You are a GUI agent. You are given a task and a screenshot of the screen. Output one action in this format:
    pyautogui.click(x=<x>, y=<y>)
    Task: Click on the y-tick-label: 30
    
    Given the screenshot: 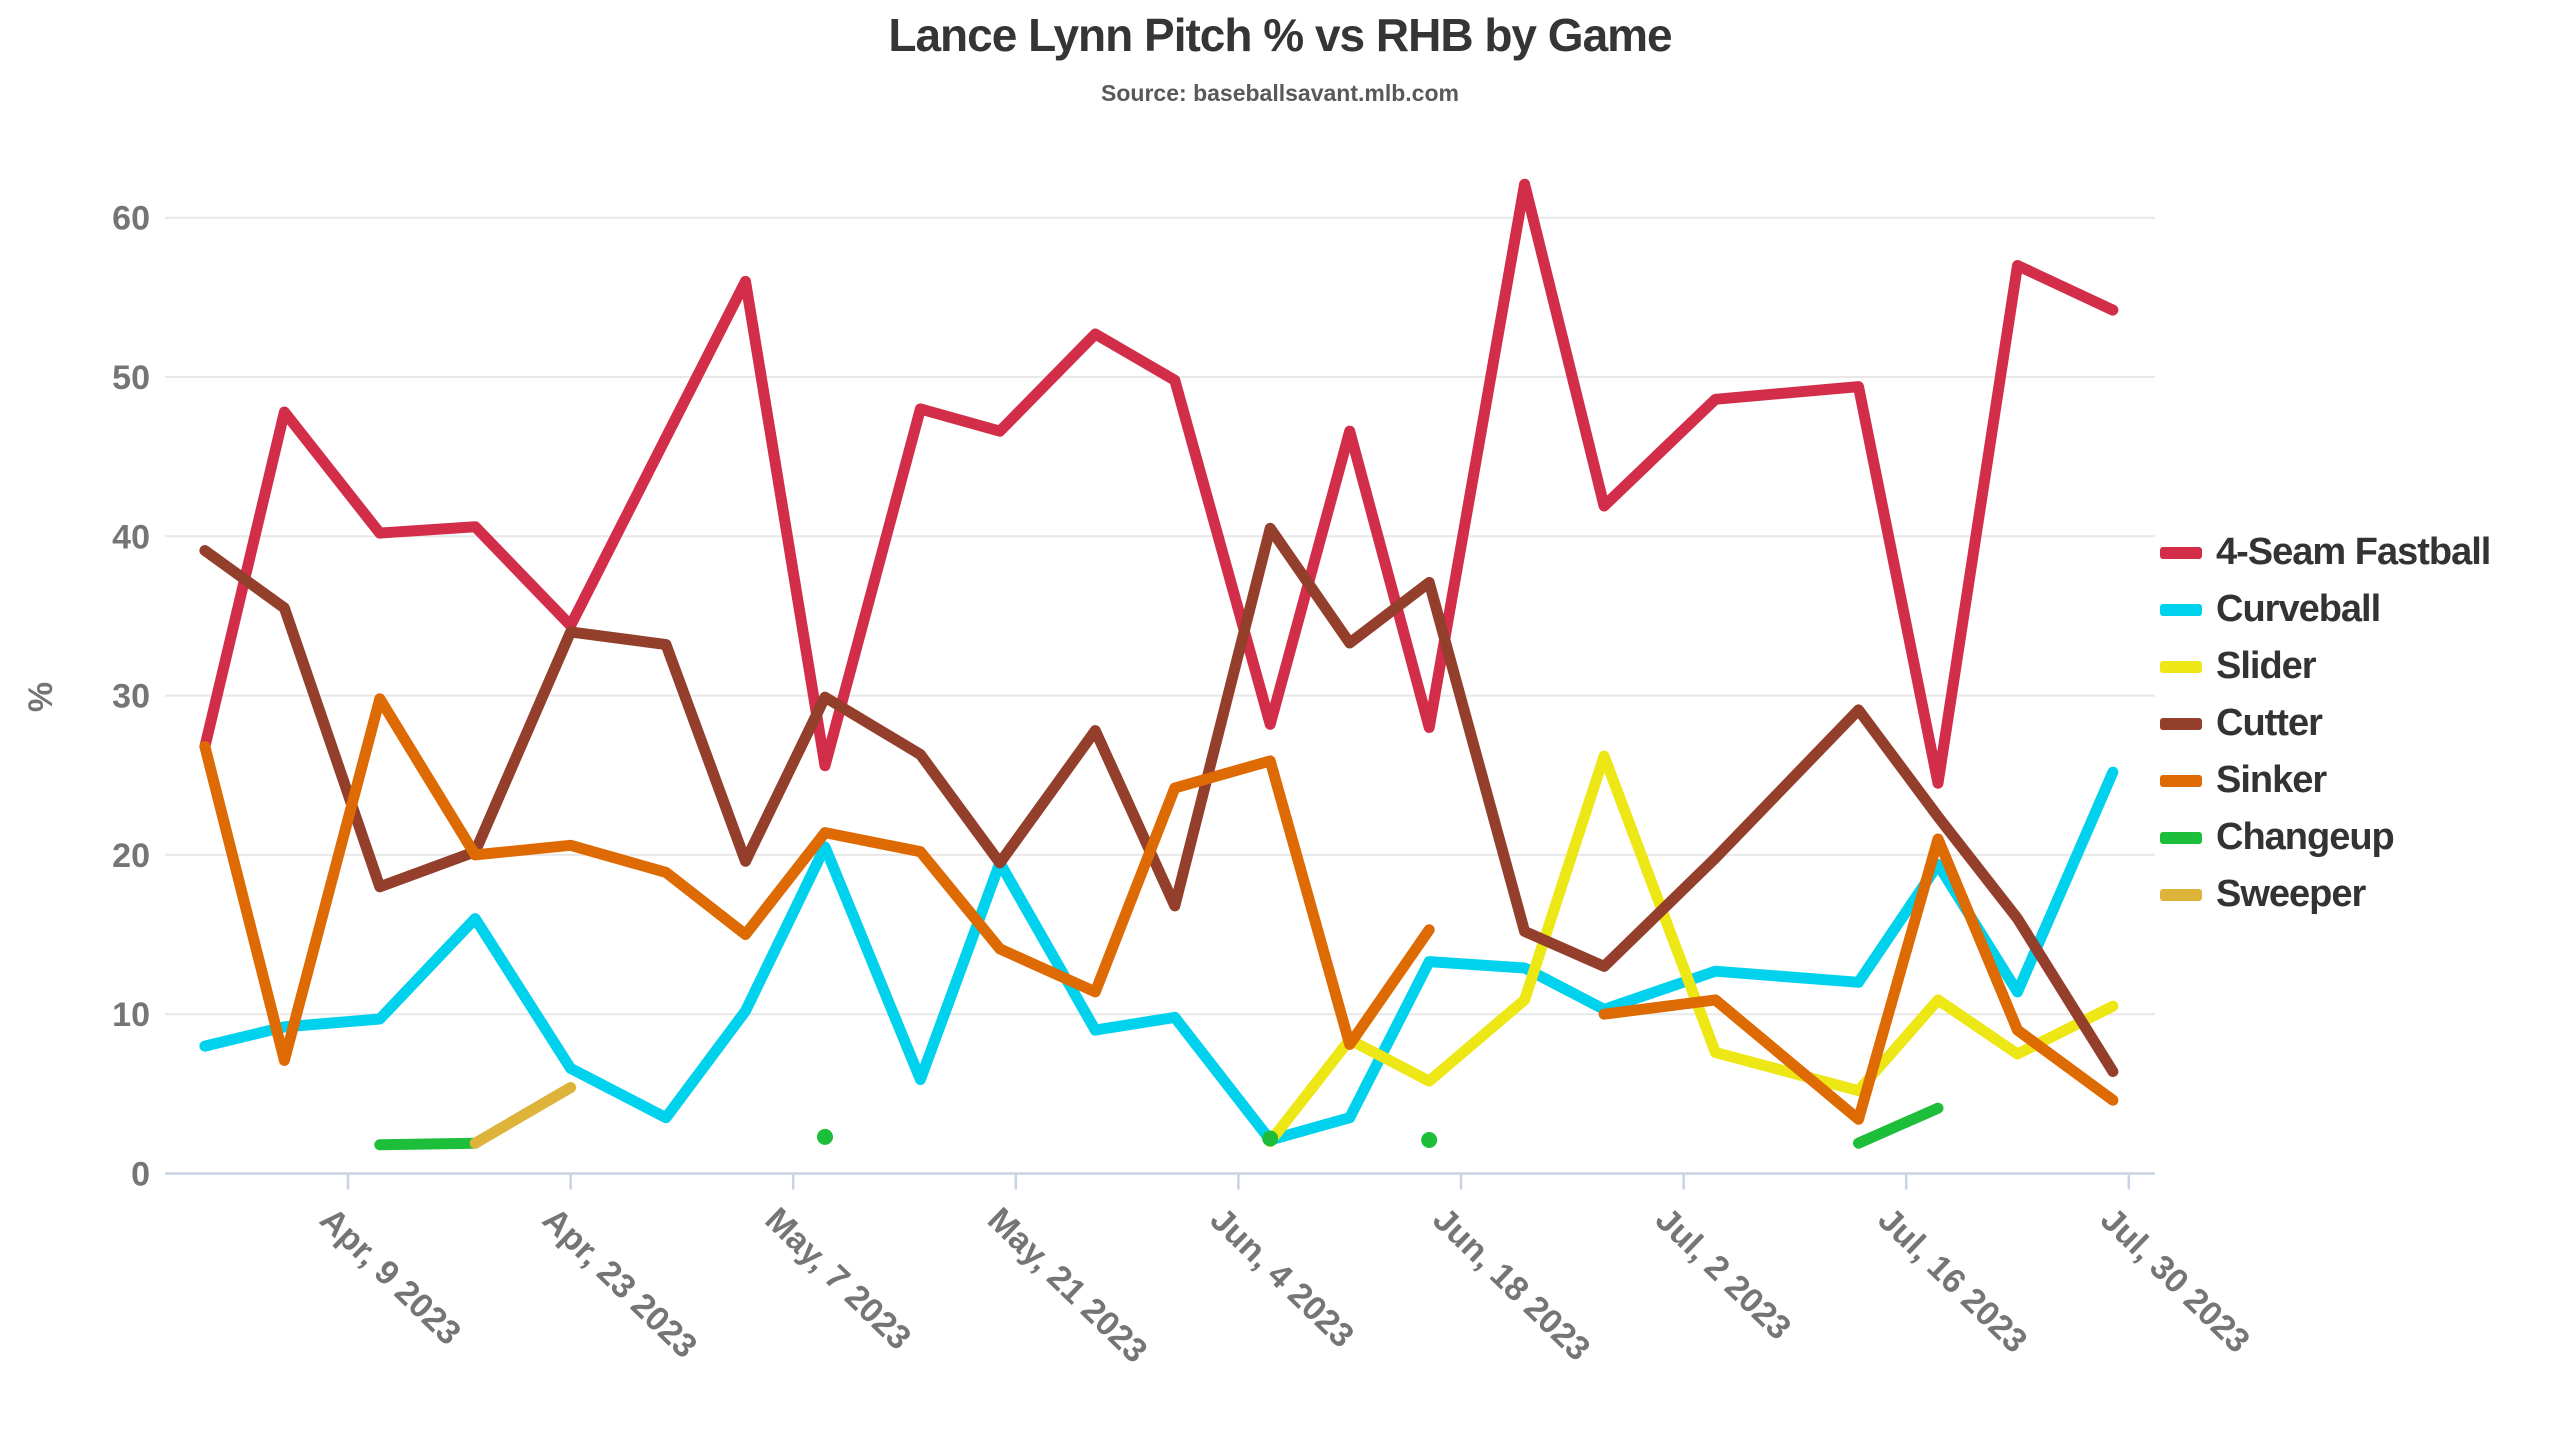 What is the action you would take?
    pyautogui.click(x=131, y=697)
    